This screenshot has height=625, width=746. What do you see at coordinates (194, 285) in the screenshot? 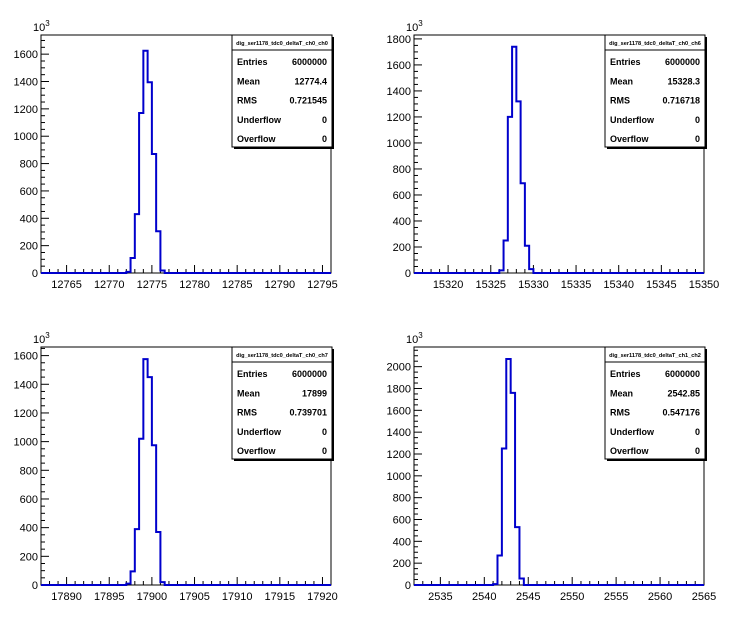
I see `x-tick-label: 12780` at bounding box center [194, 285].